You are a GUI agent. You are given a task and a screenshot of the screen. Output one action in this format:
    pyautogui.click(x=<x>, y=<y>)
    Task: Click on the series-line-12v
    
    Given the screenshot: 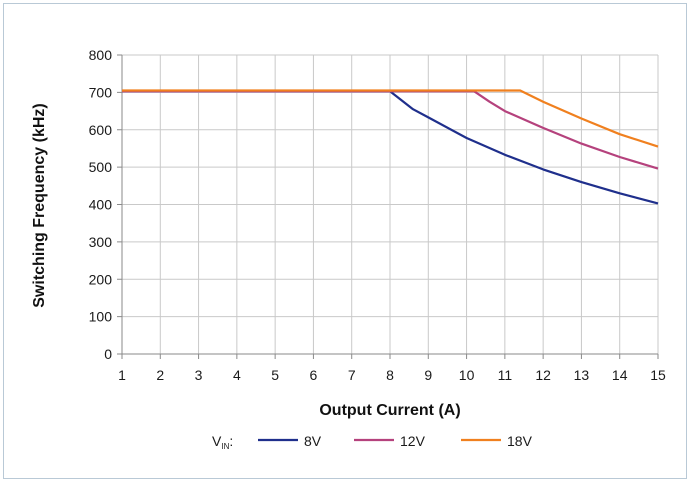 What is the action you would take?
    pyautogui.click(x=390, y=130)
    